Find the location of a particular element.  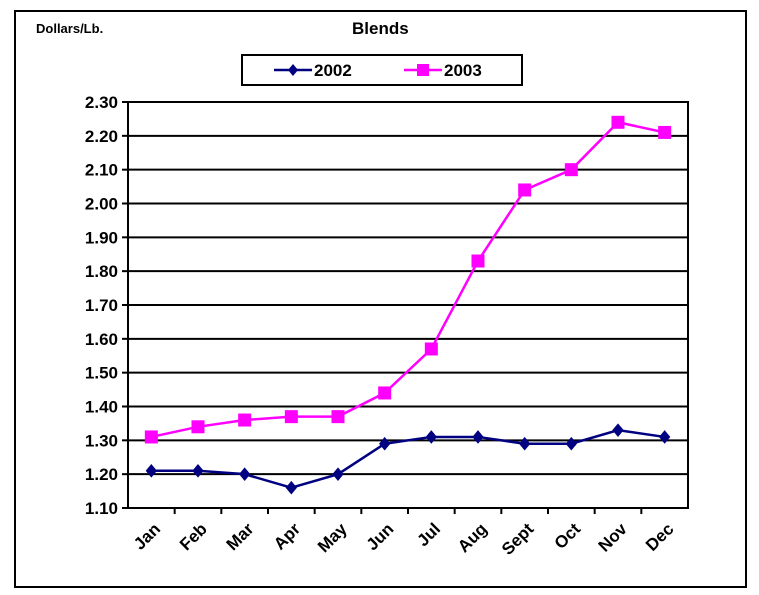

y-axis-label: Dollars/Lb. is located at coordinates (70, 28).